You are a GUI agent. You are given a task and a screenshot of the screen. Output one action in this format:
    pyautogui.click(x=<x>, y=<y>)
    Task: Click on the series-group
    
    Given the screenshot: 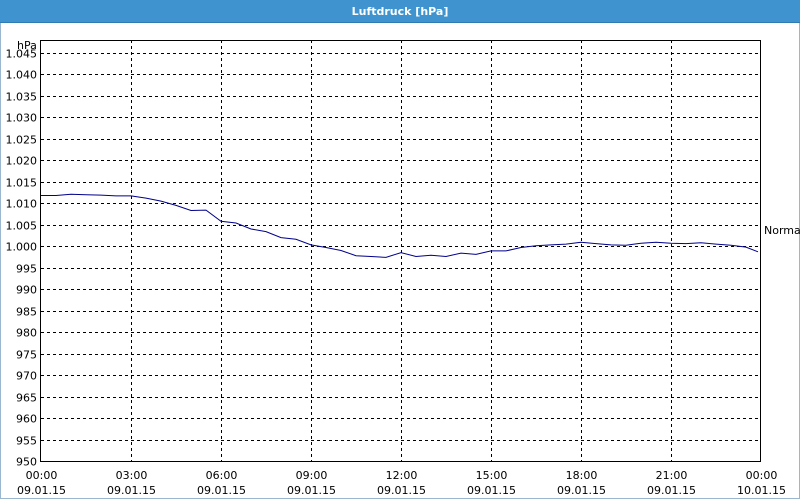 What is the action you would take?
    pyautogui.click(x=400, y=225)
    